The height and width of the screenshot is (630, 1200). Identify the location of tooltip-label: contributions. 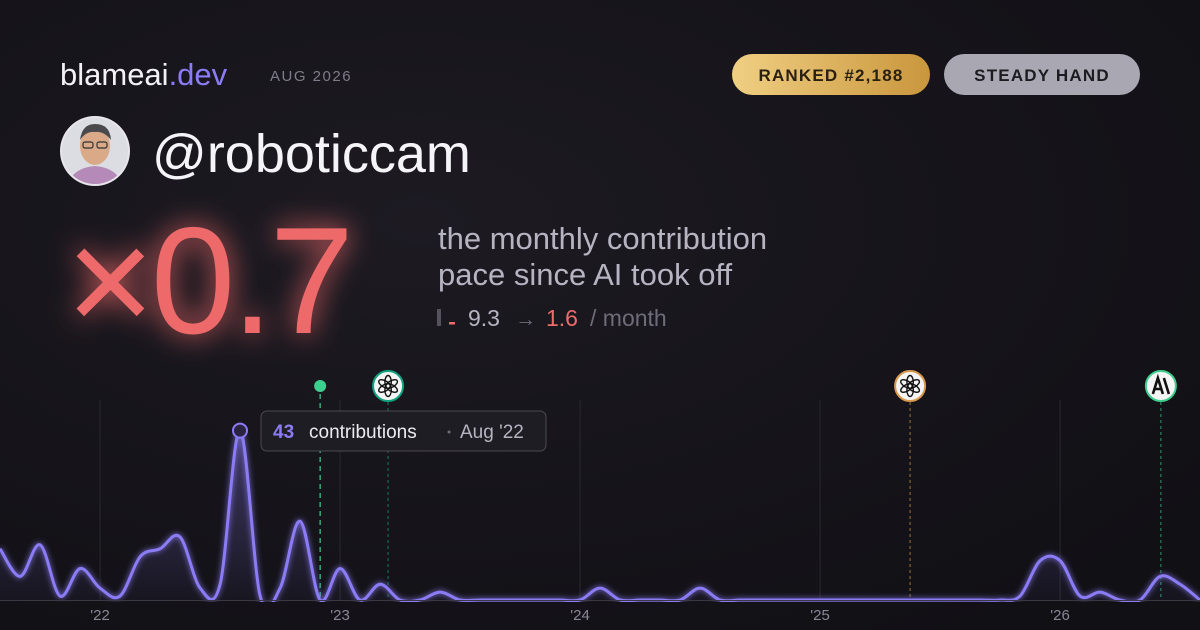
(363, 432).